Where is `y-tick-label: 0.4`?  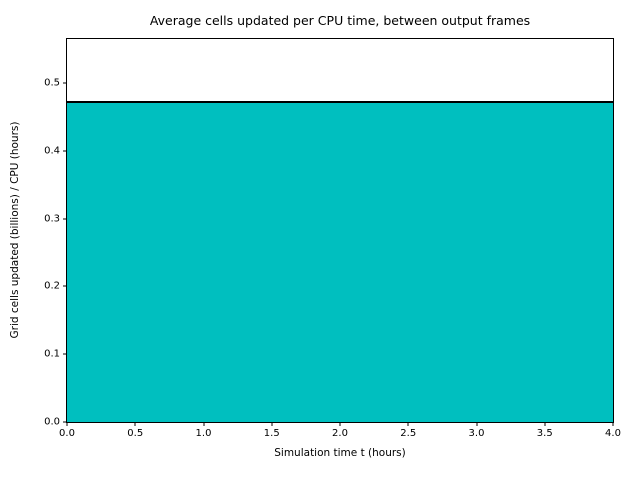 y-tick-label: 0.4 is located at coordinates (52, 151).